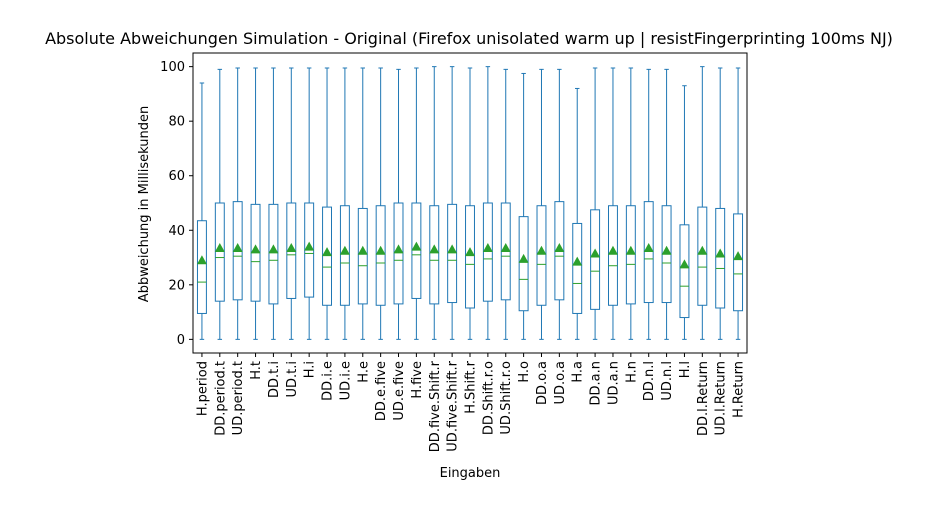 This screenshot has height=510, width=939. Describe the element at coordinates (685, 369) in the screenshot. I see `x-tick-label: H.l` at that location.